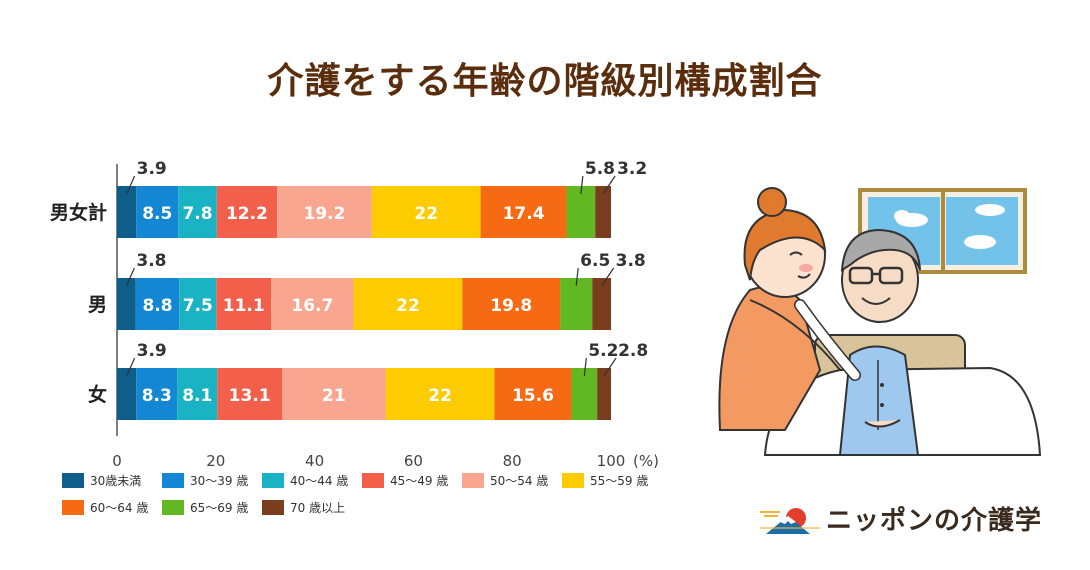 Image resolution: width=1090 pixels, height=570 pixels. I want to click on legend-label: 65～69 歳, so click(219, 508).